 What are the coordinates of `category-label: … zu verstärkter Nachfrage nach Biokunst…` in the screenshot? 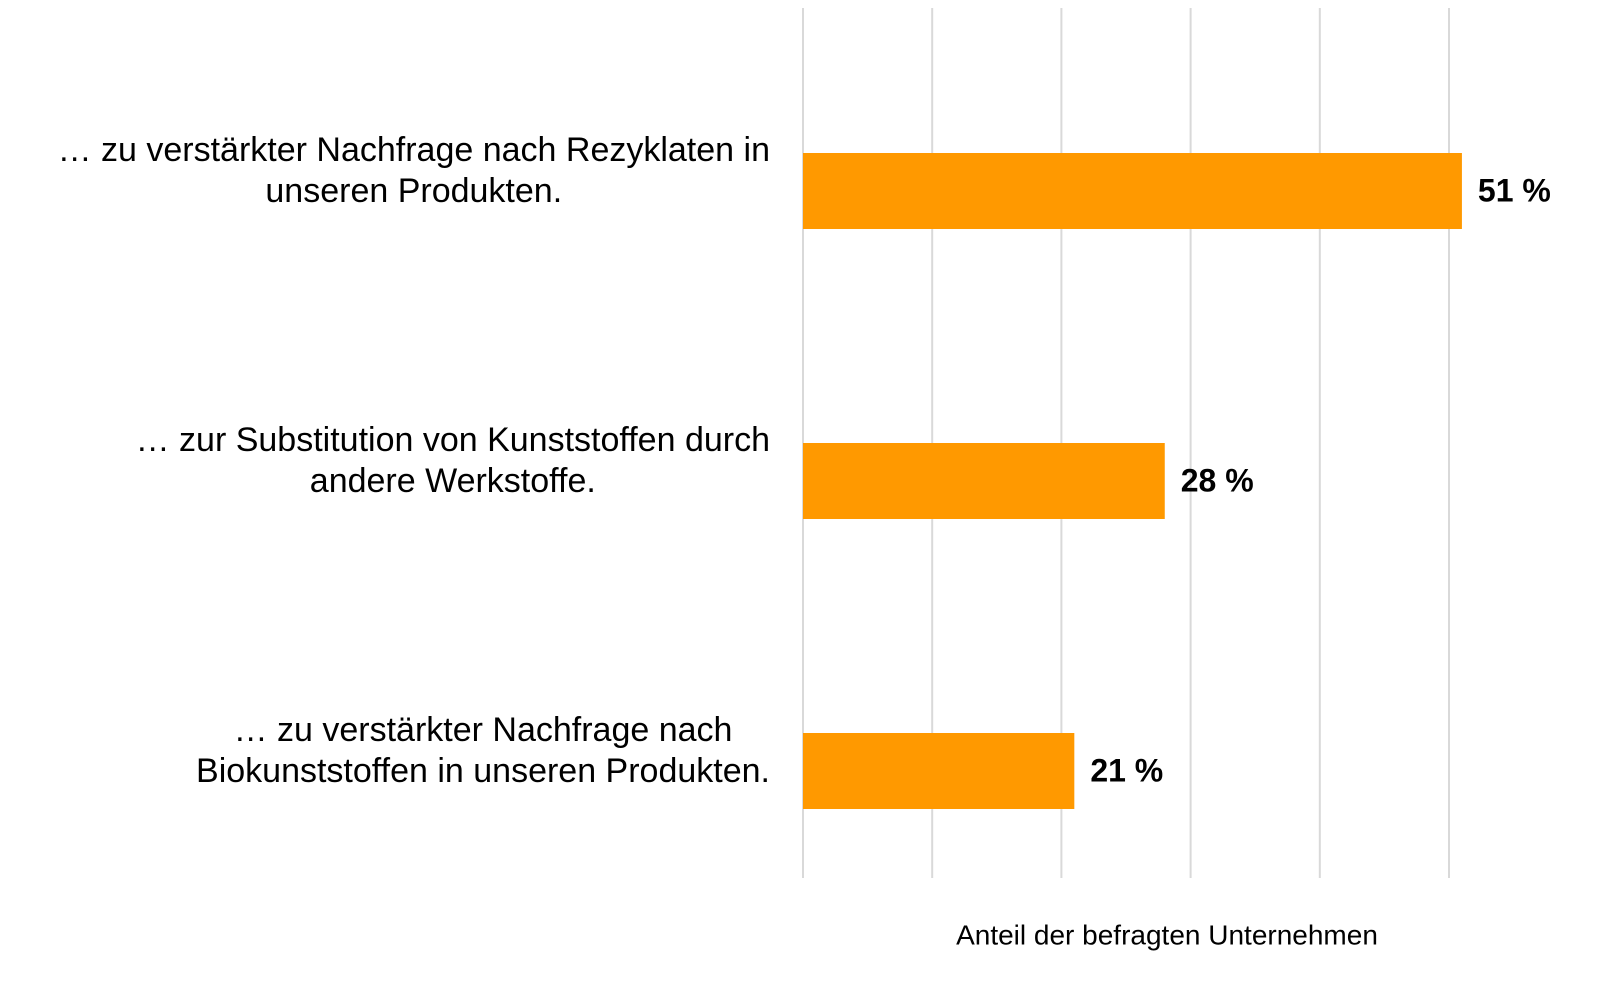 It's located at (483, 750).